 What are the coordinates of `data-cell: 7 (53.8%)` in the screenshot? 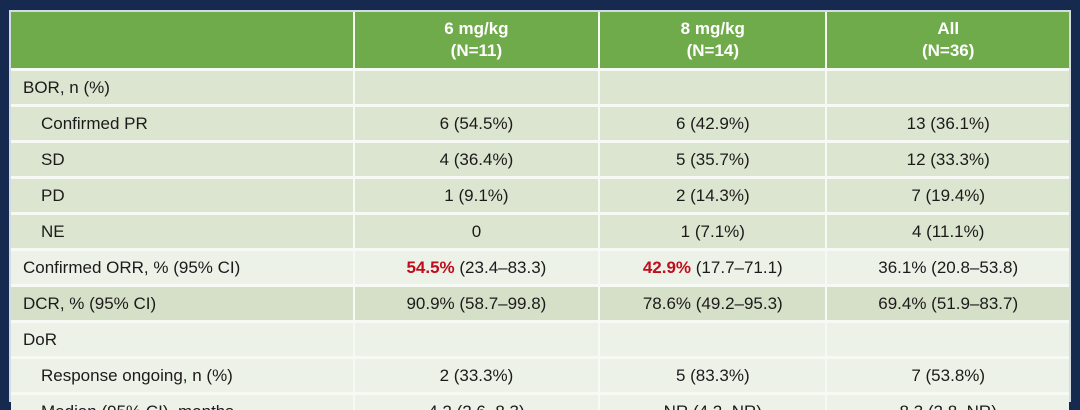 It's located at (947, 375).